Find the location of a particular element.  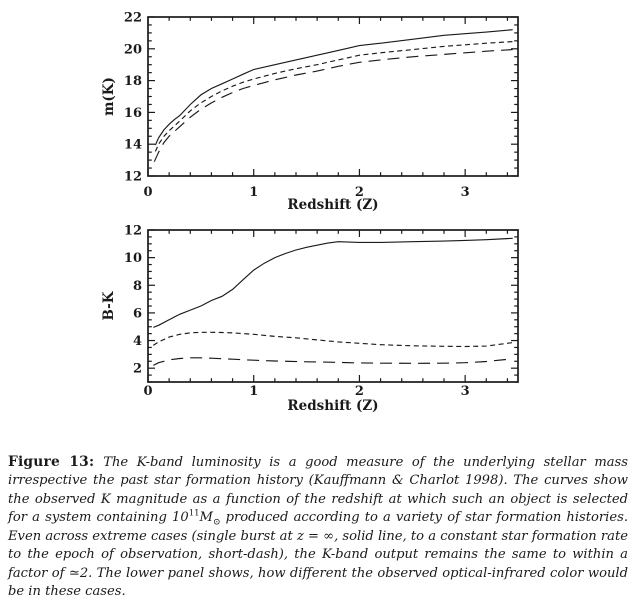

y-tick-label: 18 is located at coordinates (133, 81).